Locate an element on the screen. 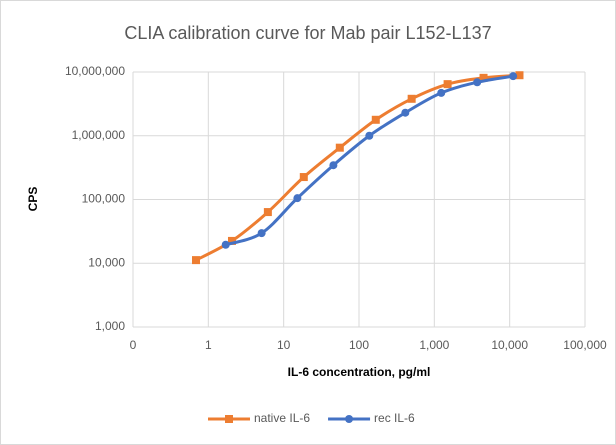  y-tick-label: 10,000 is located at coordinates (106, 262).